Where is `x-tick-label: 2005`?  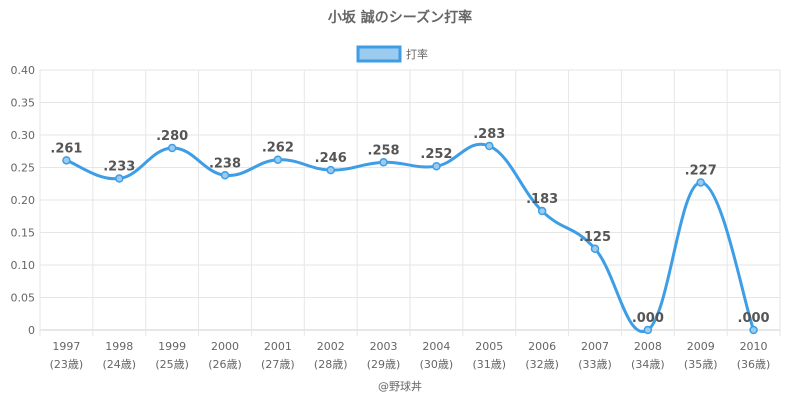
x-tick-label: 2005 is located at coordinates (489, 346).